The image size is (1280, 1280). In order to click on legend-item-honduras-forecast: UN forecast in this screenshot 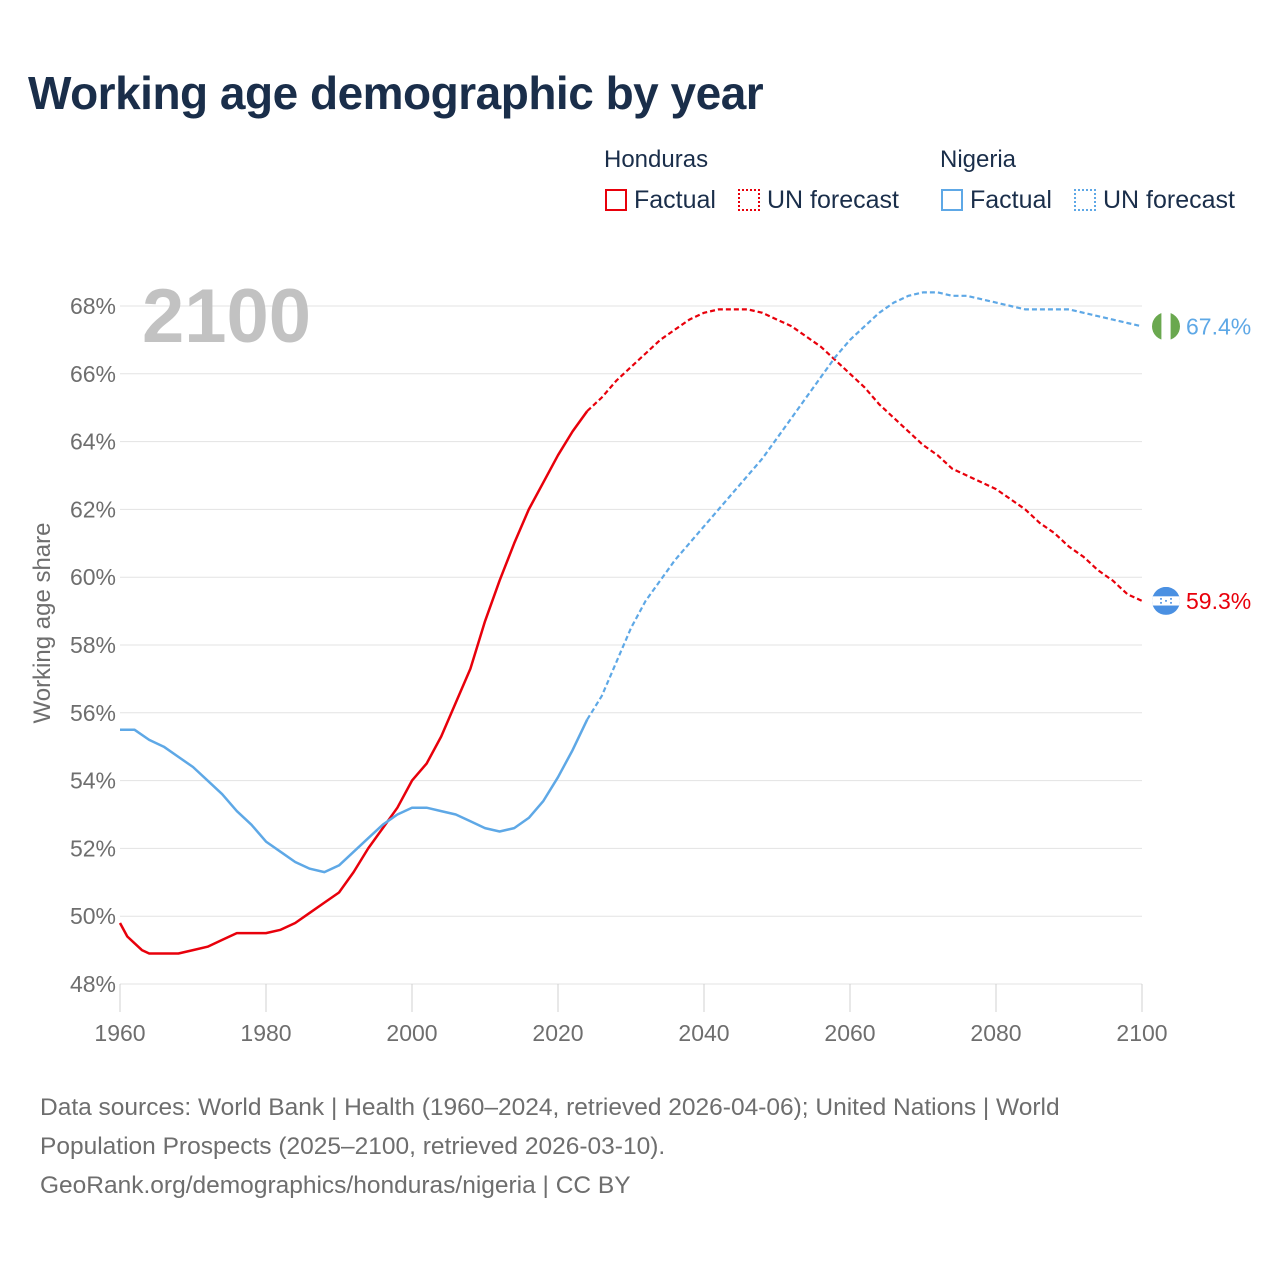, I will do `click(818, 200)`.